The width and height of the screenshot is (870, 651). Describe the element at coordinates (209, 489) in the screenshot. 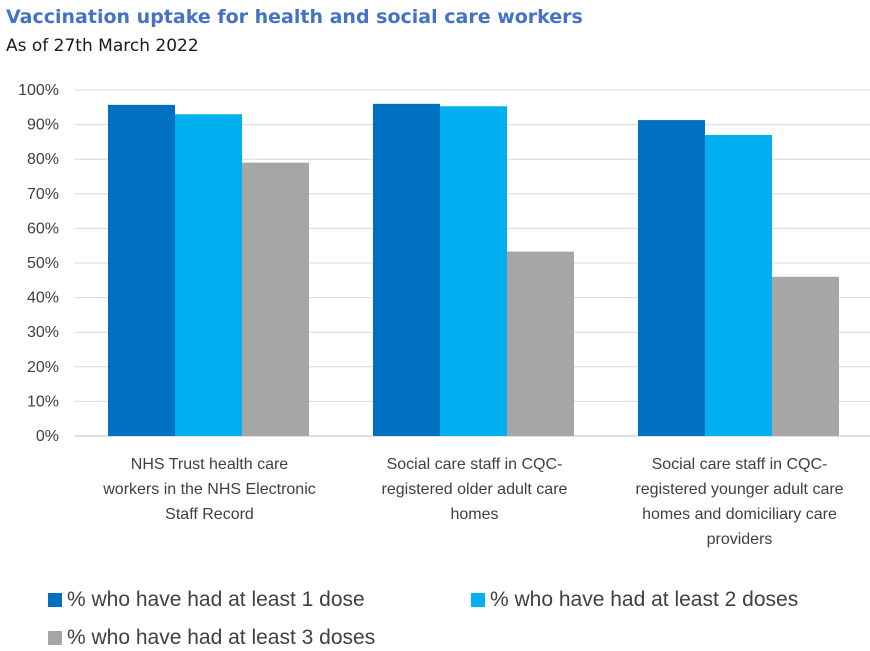

I see `category-label: workers in the NHS Electronic` at that location.